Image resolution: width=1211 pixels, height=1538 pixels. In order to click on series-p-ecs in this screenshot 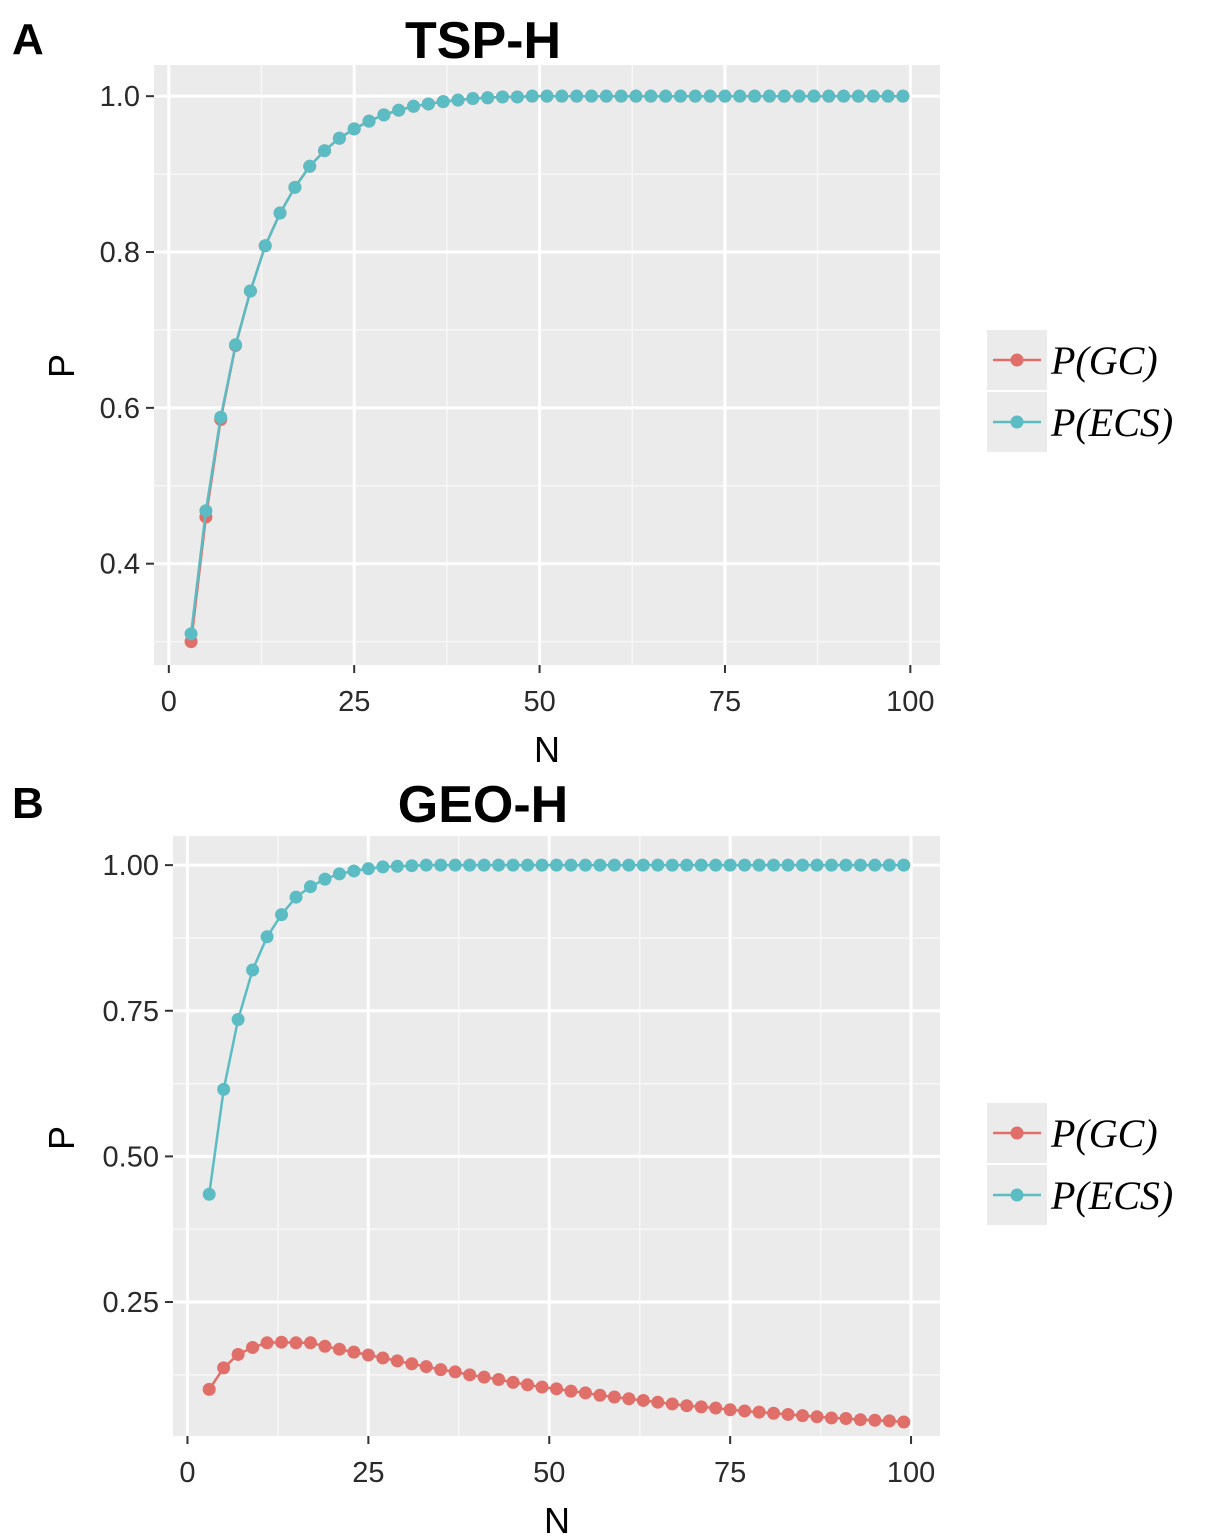, I will do `click(556, 1029)`.